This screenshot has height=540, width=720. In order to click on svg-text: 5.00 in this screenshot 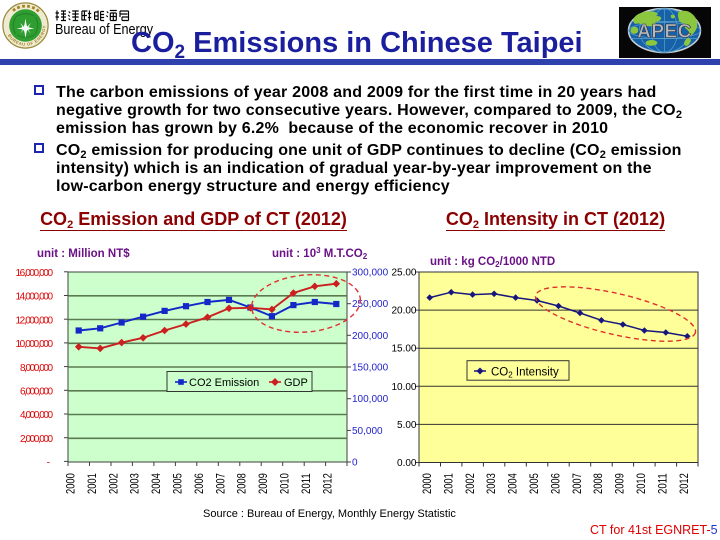, I will do `click(407, 425)`.